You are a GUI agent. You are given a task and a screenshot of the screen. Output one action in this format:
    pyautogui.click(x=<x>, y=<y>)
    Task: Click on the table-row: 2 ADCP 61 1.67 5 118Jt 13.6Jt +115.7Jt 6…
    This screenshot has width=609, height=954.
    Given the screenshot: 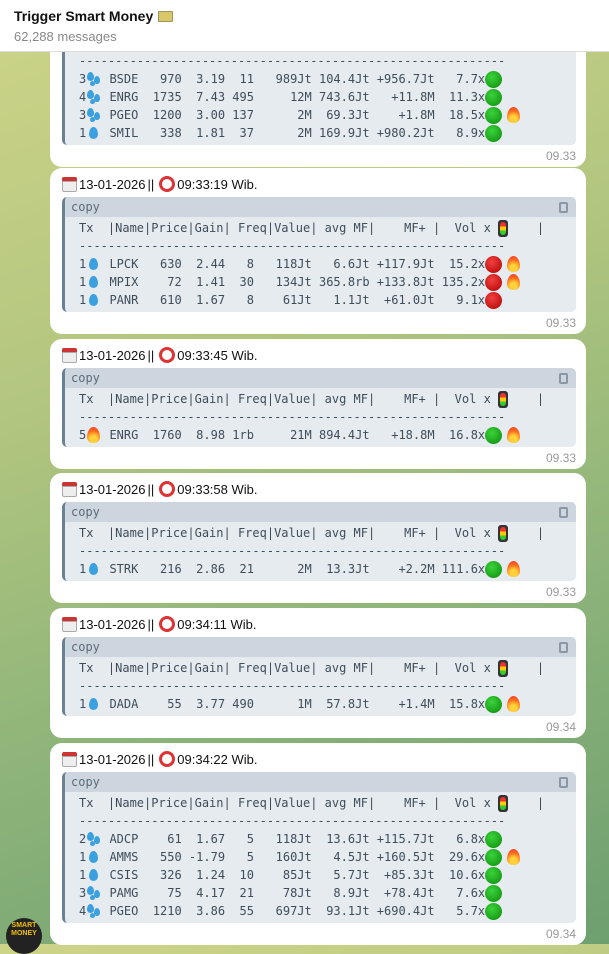 What is the action you would take?
    pyautogui.click(x=327, y=839)
    